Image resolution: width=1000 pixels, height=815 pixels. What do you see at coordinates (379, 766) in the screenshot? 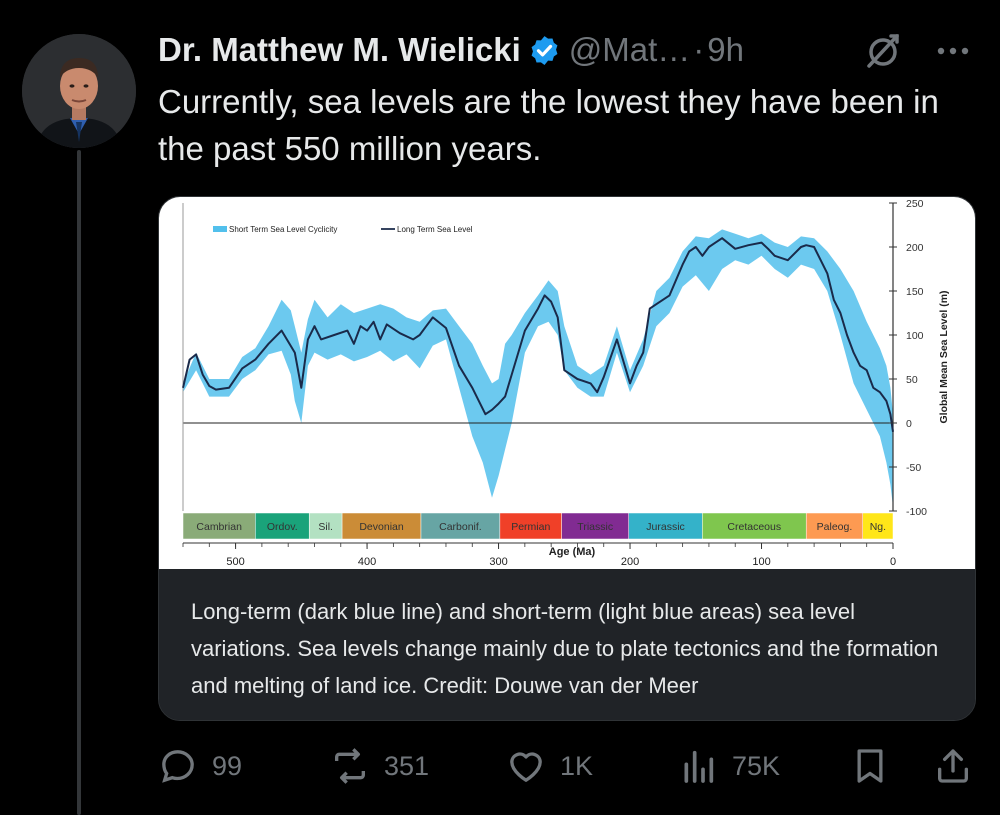
I see `repost-button: 351` at bounding box center [379, 766].